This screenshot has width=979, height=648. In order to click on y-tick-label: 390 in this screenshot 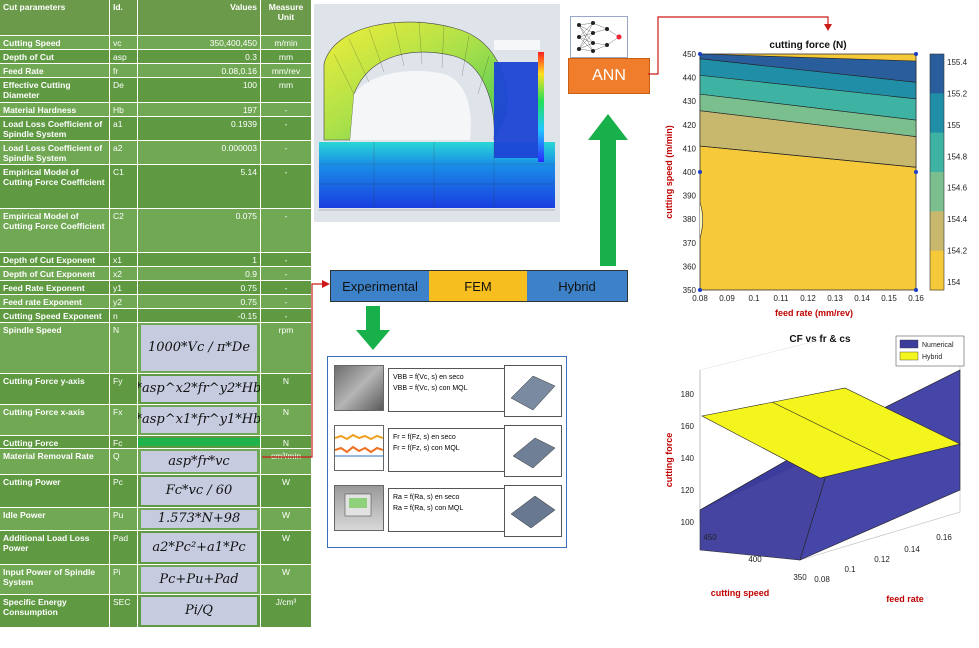, I will do `click(690, 196)`.